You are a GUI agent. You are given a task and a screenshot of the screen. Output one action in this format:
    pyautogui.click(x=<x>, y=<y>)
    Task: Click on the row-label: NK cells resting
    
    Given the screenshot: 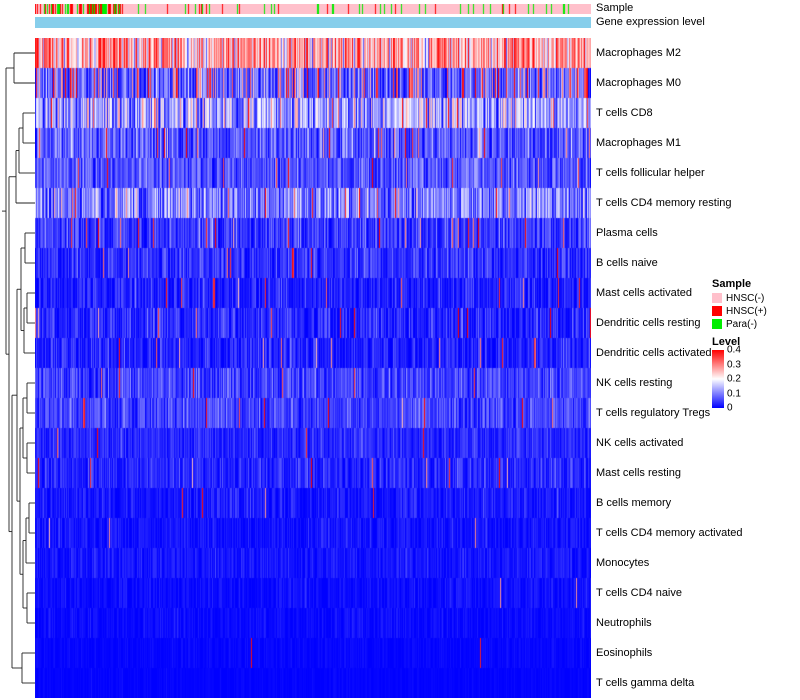 What is the action you would take?
    pyautogui.click(x=634, y=383)
    